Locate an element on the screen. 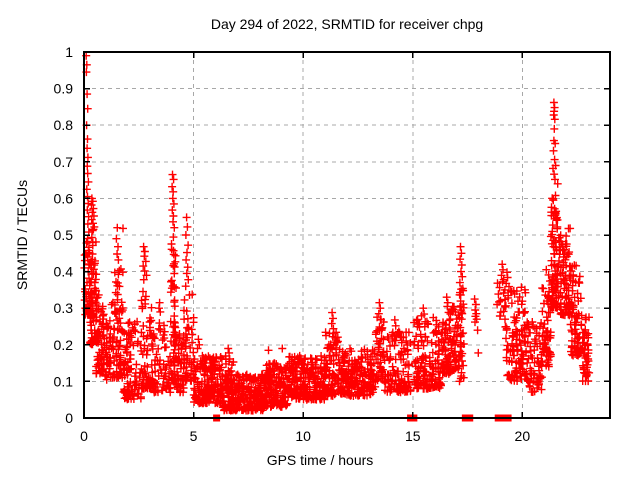 This screenshot has width=640, height=480. y-tick-label: 1 is located at coordinates (69, 52).